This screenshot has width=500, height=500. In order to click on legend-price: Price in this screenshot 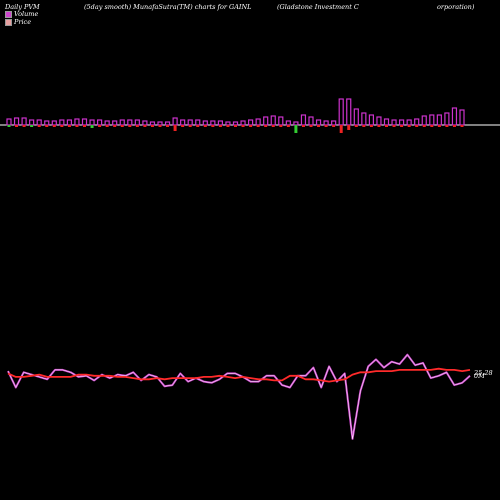, I will do `click(18, 22)`.